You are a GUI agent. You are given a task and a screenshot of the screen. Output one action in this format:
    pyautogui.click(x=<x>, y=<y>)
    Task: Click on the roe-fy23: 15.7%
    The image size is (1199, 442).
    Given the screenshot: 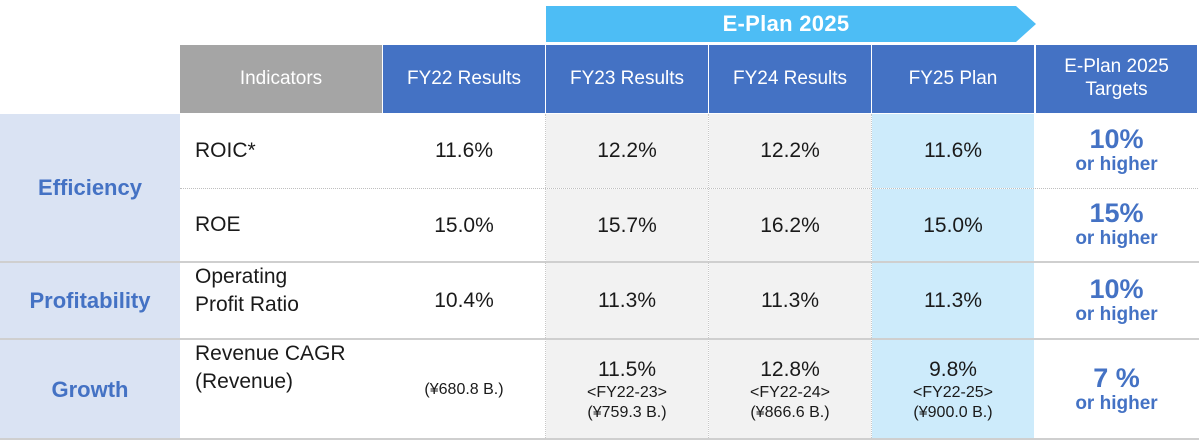 What is the action you would take?
    pyautogui.click(x=627, y=225)
    